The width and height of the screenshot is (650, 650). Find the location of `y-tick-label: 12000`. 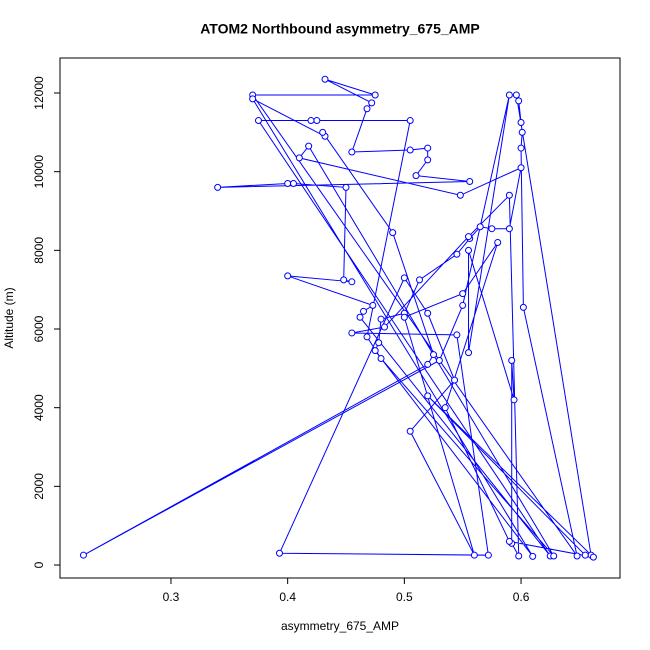

y-tick-label: 12000 is located at coordinates (39, 93).